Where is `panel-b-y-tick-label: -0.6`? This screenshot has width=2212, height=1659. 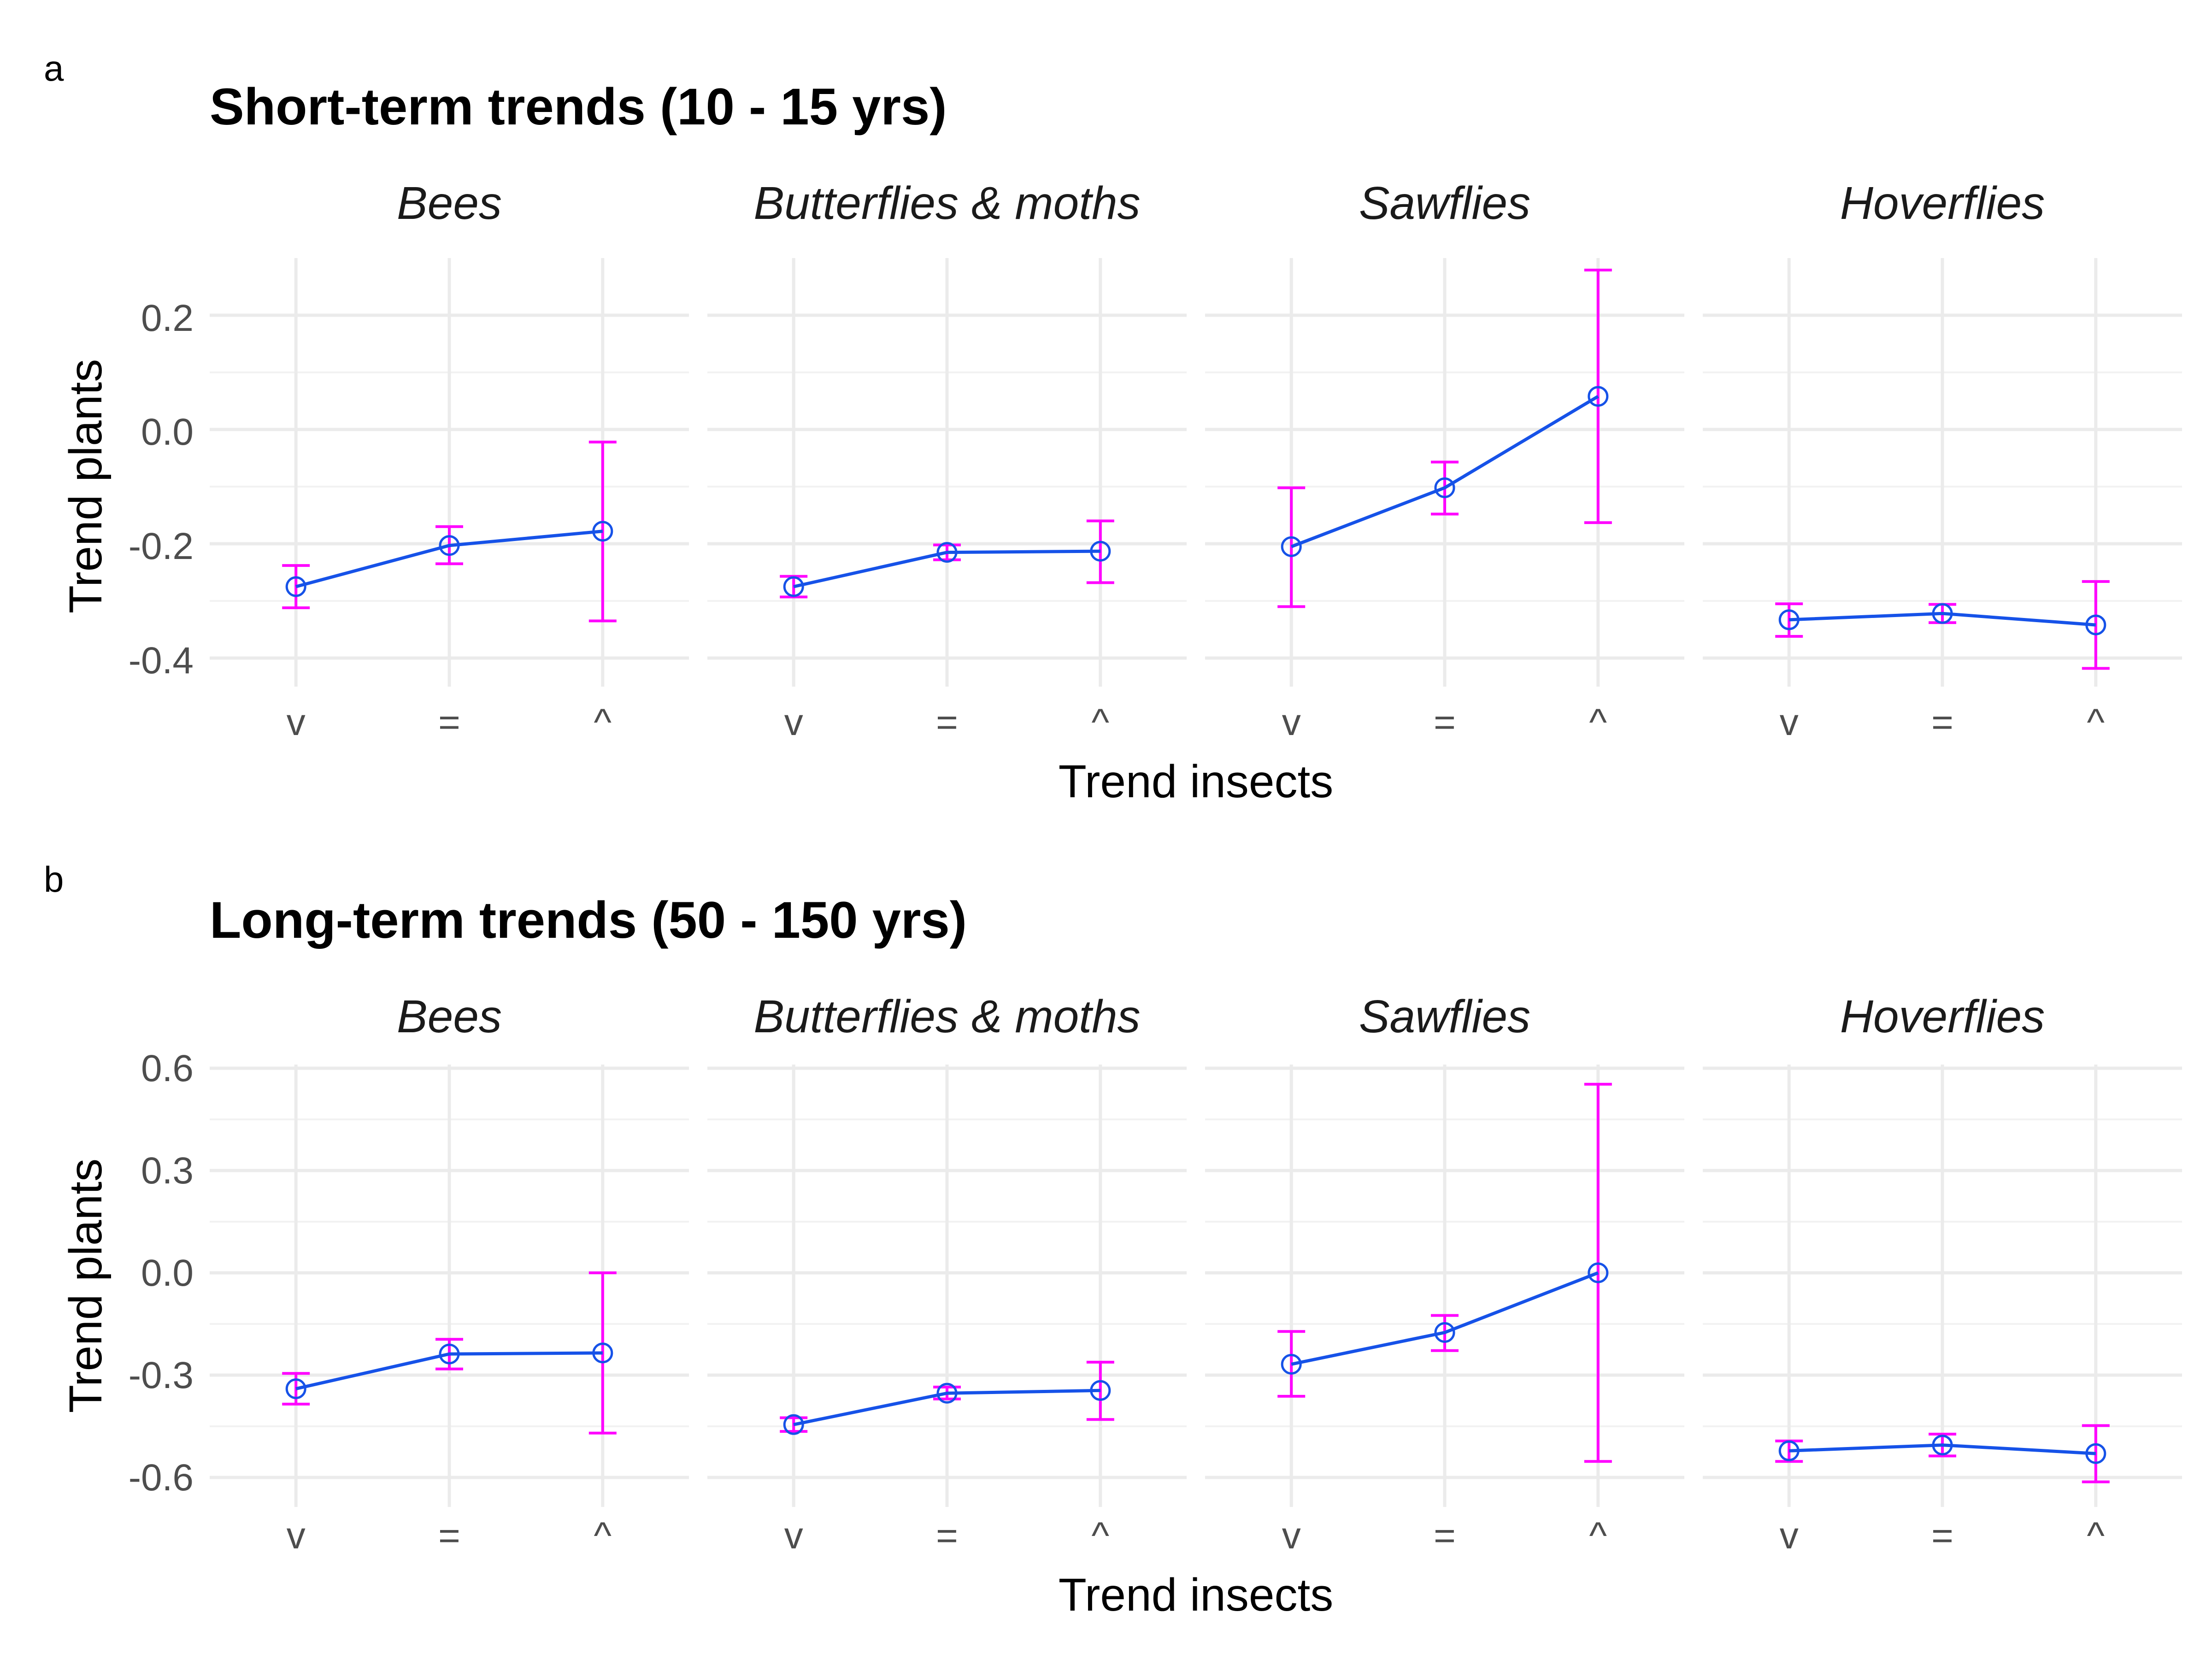 panel-b-y-tick-label: -0.6 is located at coordinates (161, 1478).